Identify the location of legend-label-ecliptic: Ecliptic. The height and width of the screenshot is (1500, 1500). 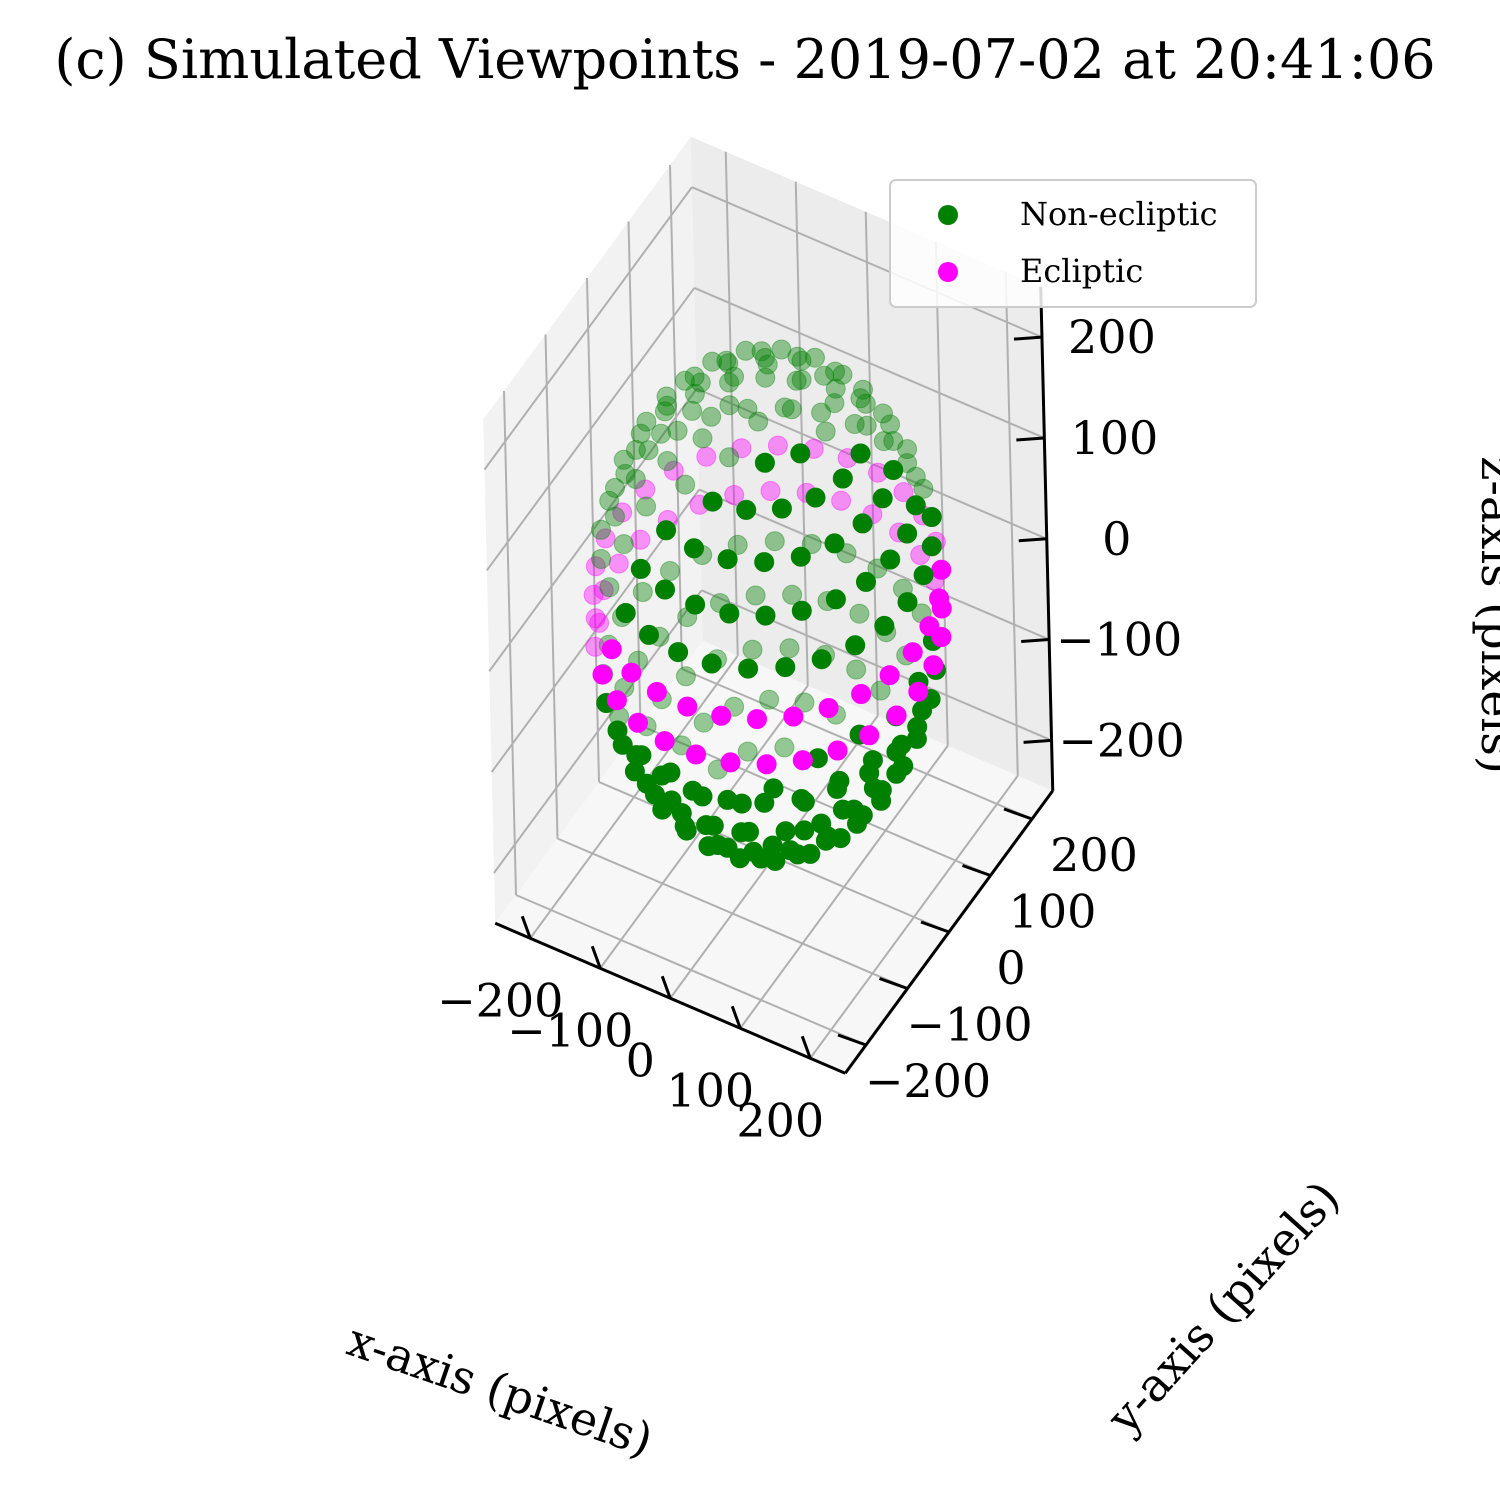
(1081, 271).